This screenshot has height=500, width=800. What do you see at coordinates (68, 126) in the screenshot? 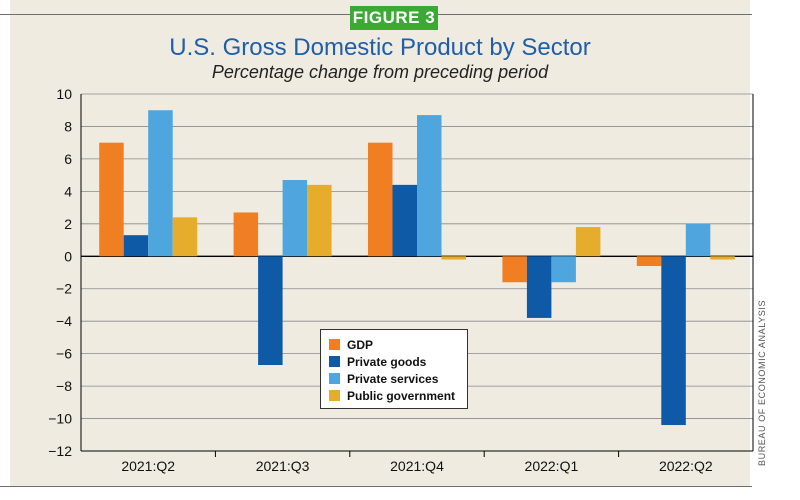
I see `y-tick-label: 8` at bounding box center [68, 126].